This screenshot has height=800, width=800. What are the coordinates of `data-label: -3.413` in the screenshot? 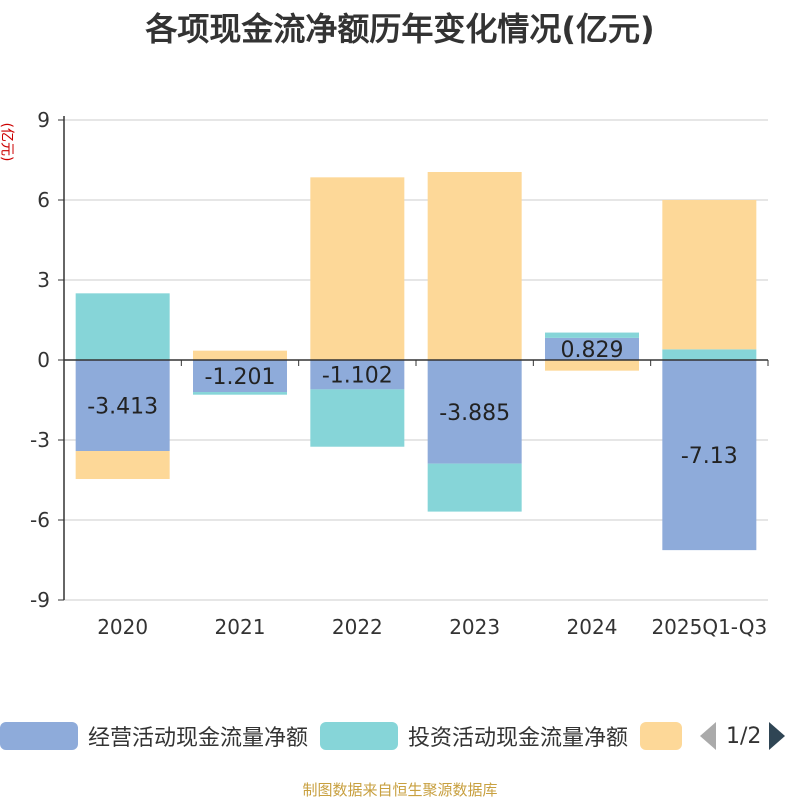 It's located at (122, 407).